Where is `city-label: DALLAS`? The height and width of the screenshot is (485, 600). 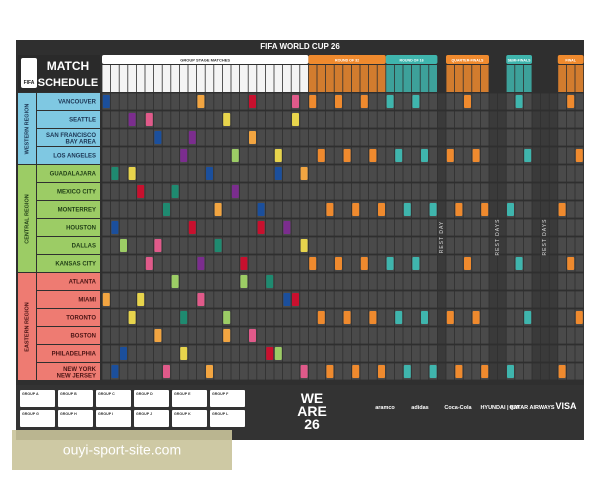 city-label: DALLAS is located at coordinates (84, 247).